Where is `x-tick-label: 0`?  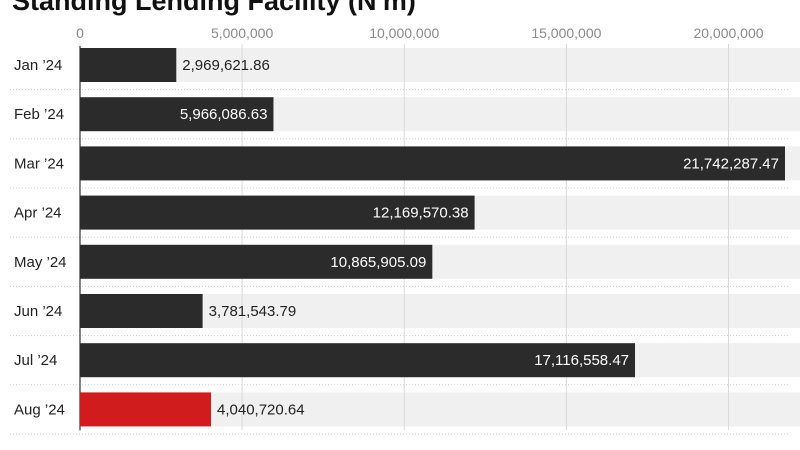 x-tick-label: 0 is located at coordinates (80, 33).